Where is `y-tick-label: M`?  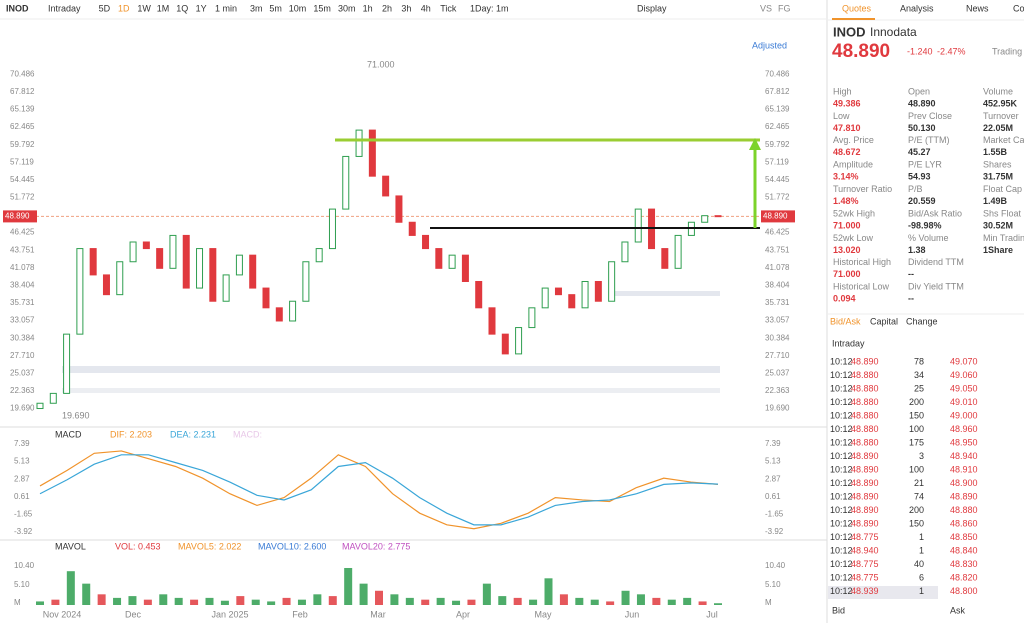 y-tick-label: M is located at coordinates (768, 602).